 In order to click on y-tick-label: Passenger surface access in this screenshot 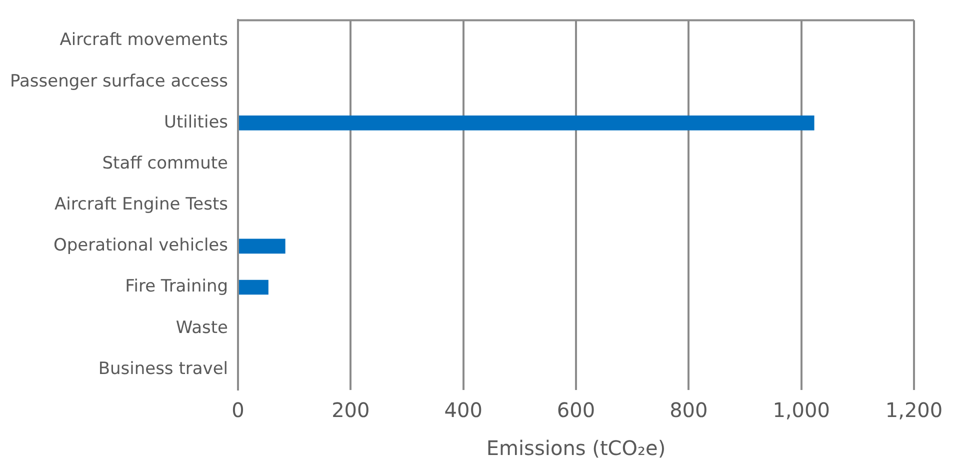, I will do `click(119, 81)`.